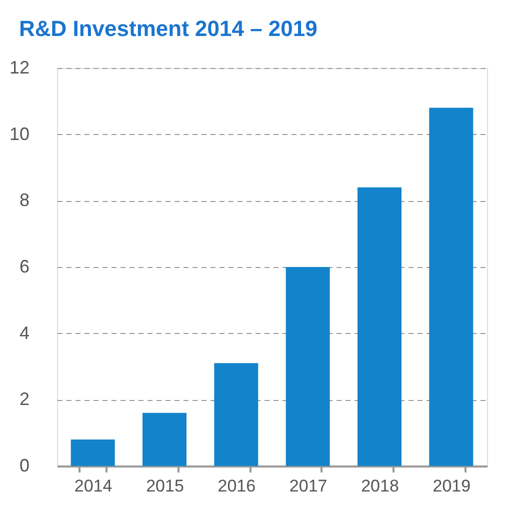  What do you see at coordinates (380, 486) in the screenshot?
I see `x-tick-label: 2018` at bounding box center [380, 486].